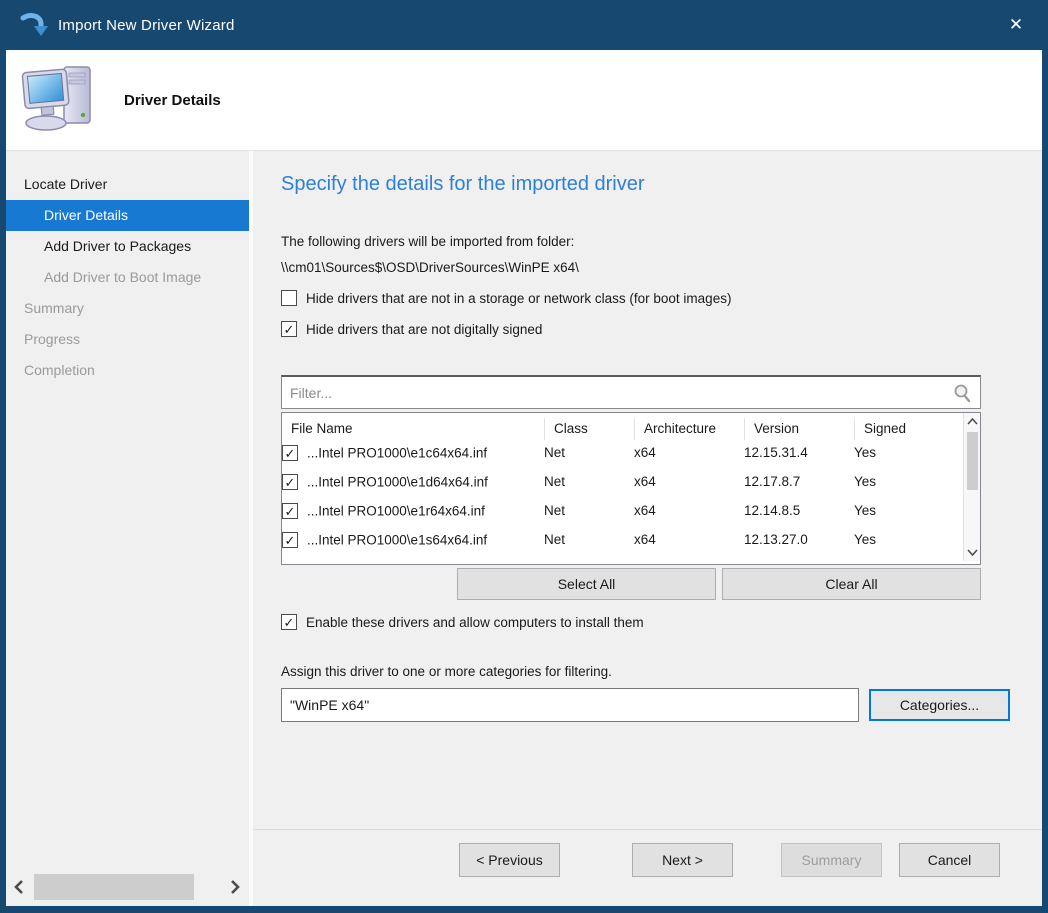 The height and width of the screenshot is (913, 1048). What do you see at coordinates (962, 393) in the screenshot?
I see `search-icon` at bounding box center [962, 393].